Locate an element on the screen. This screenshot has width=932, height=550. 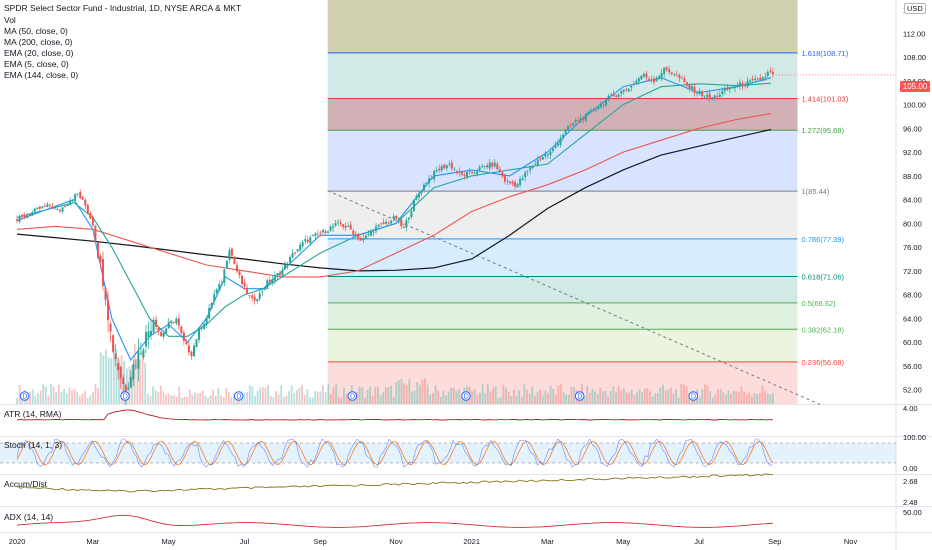
price-tick-label: 76.00 is located at coordinates (912, 247).